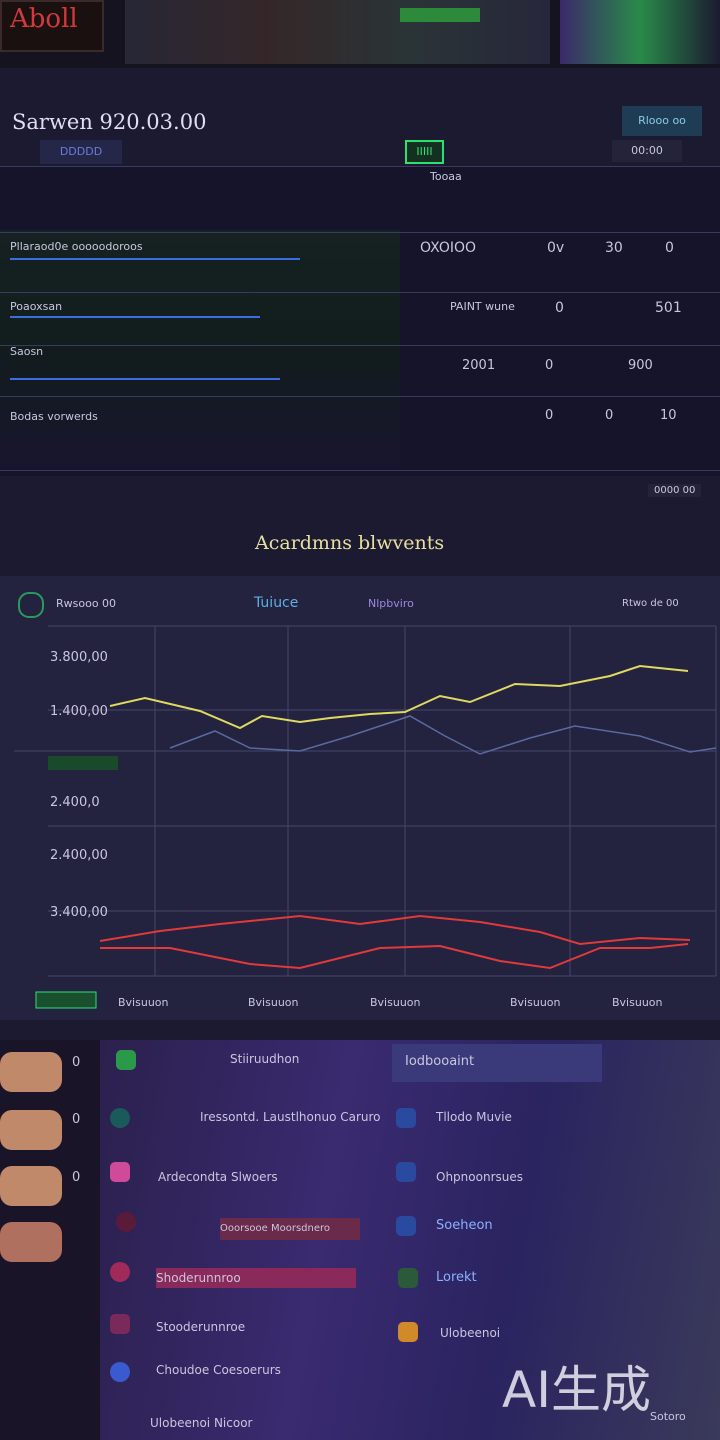 The image size is (720, 1440). Describe the element at coordinates (201, 1423) in the screenshot. I see `list-item: Ulobeenoi Nicoor` at that location.